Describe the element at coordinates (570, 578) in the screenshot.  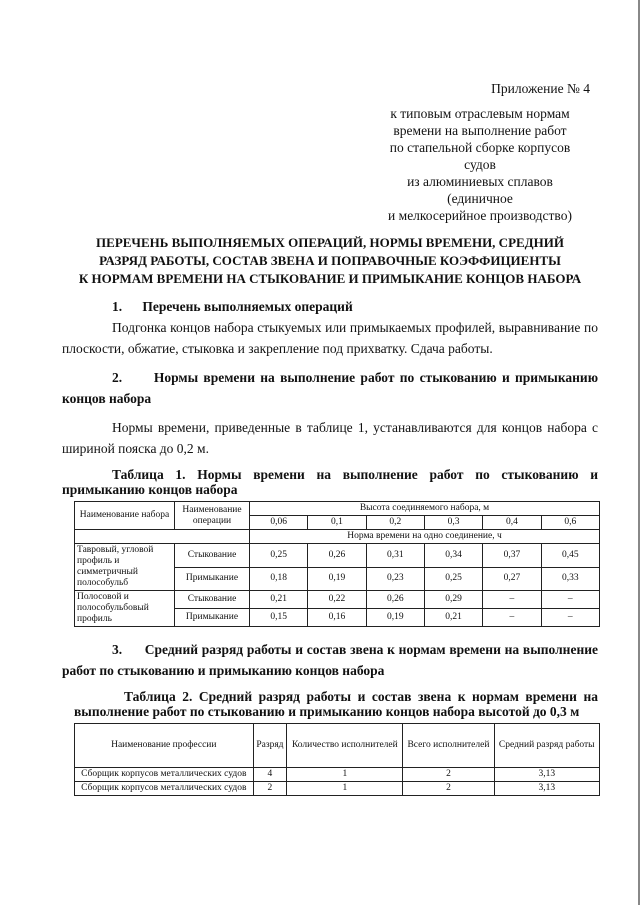
I see `value-cell: 0,33` at that location.